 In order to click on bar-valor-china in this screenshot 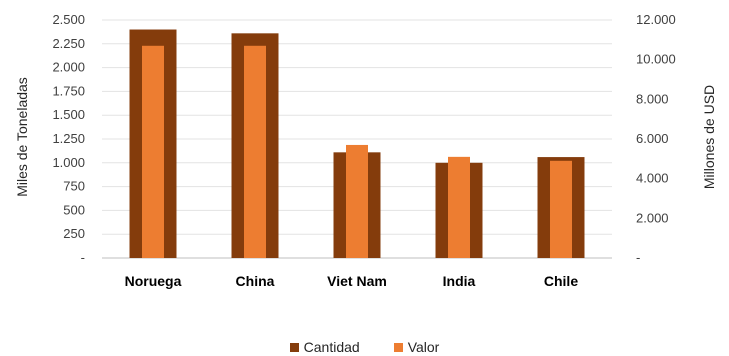, I will do `click(255, 152)`.